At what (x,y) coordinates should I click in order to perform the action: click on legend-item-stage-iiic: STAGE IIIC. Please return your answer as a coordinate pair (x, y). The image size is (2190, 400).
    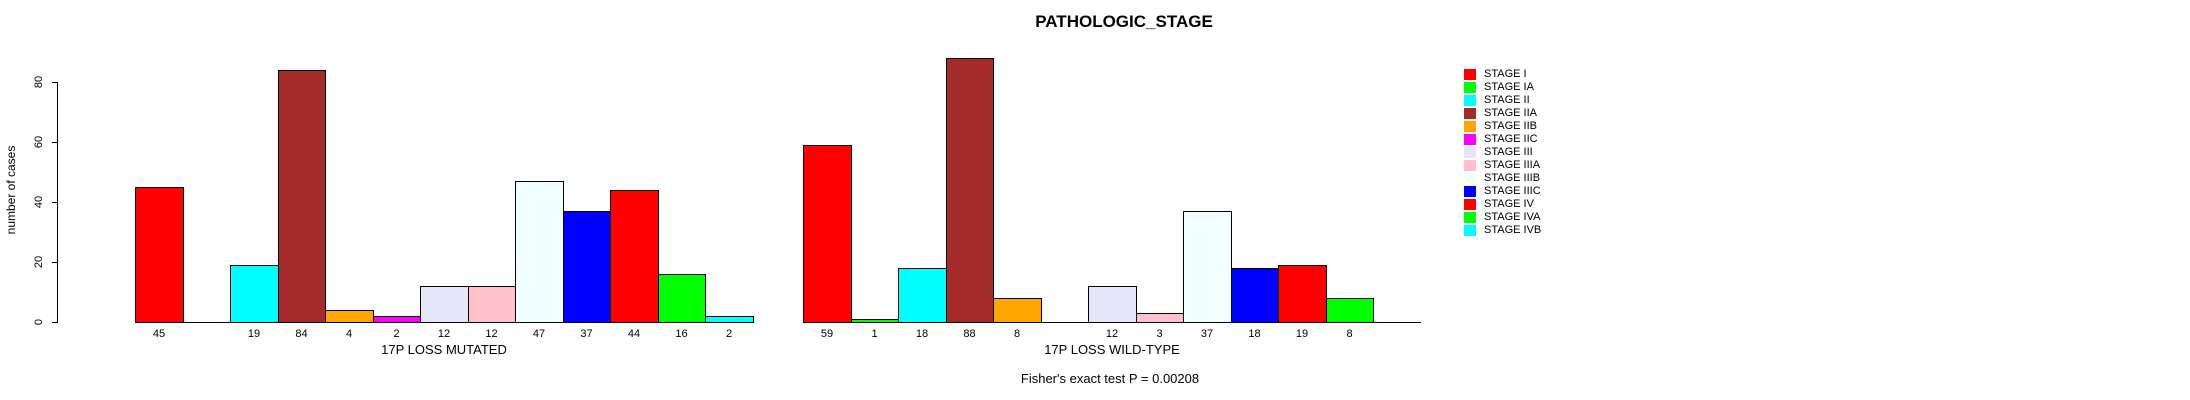
    Looking at the image, I should click on (1502, 191).